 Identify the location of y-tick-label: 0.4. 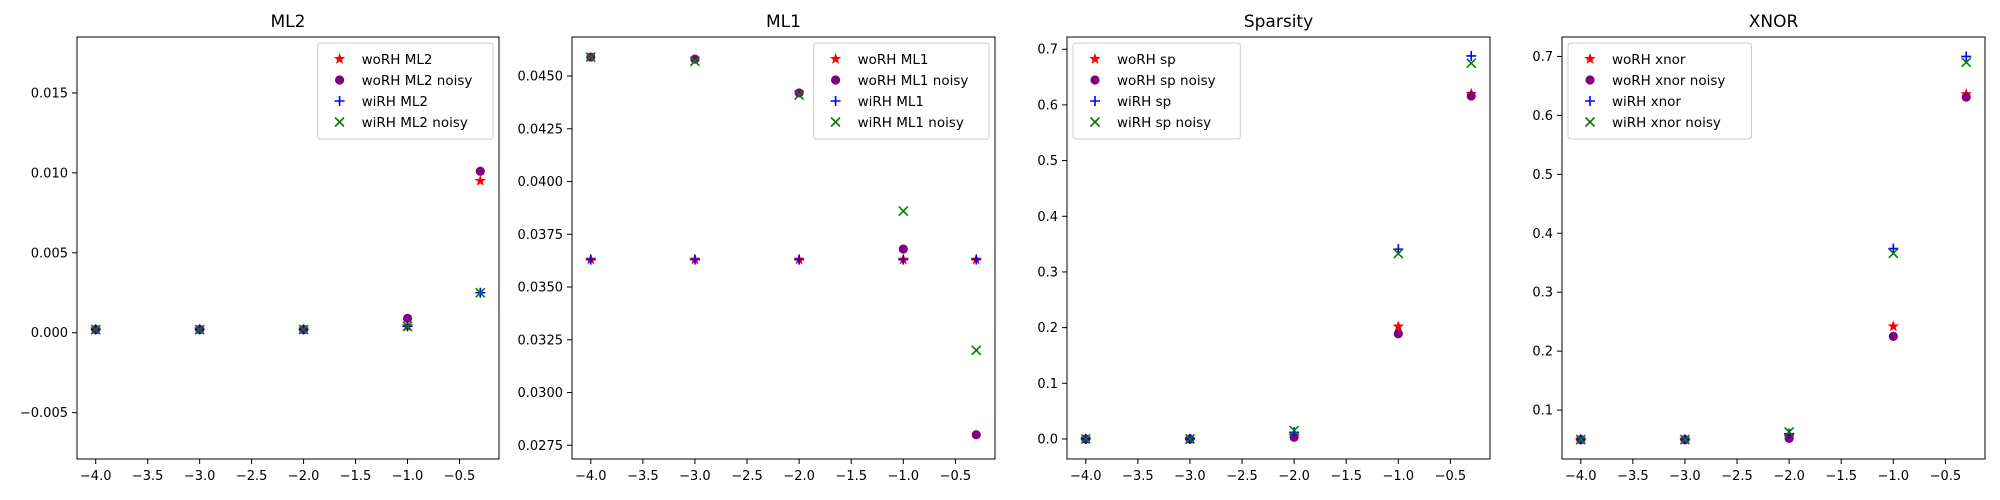
(1047, 217).